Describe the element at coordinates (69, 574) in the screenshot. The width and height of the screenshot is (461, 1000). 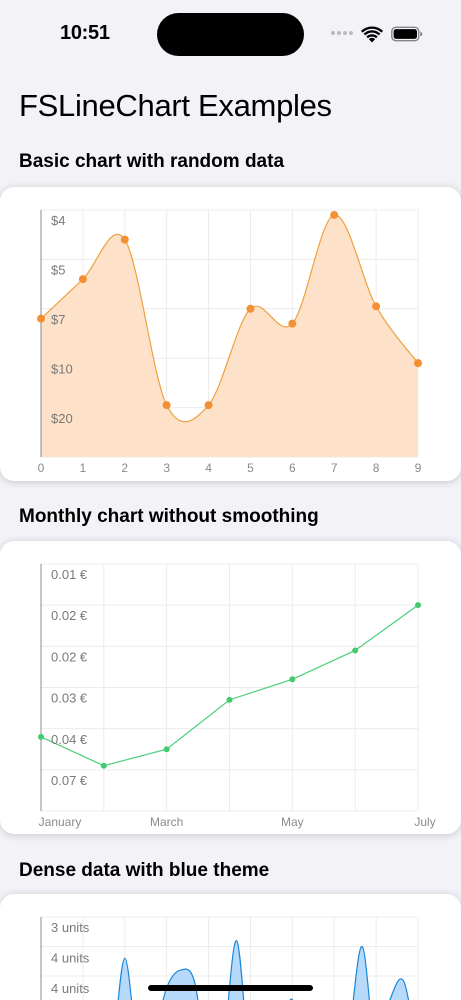
I see `y-tick-label: 0.01 €` at that location.